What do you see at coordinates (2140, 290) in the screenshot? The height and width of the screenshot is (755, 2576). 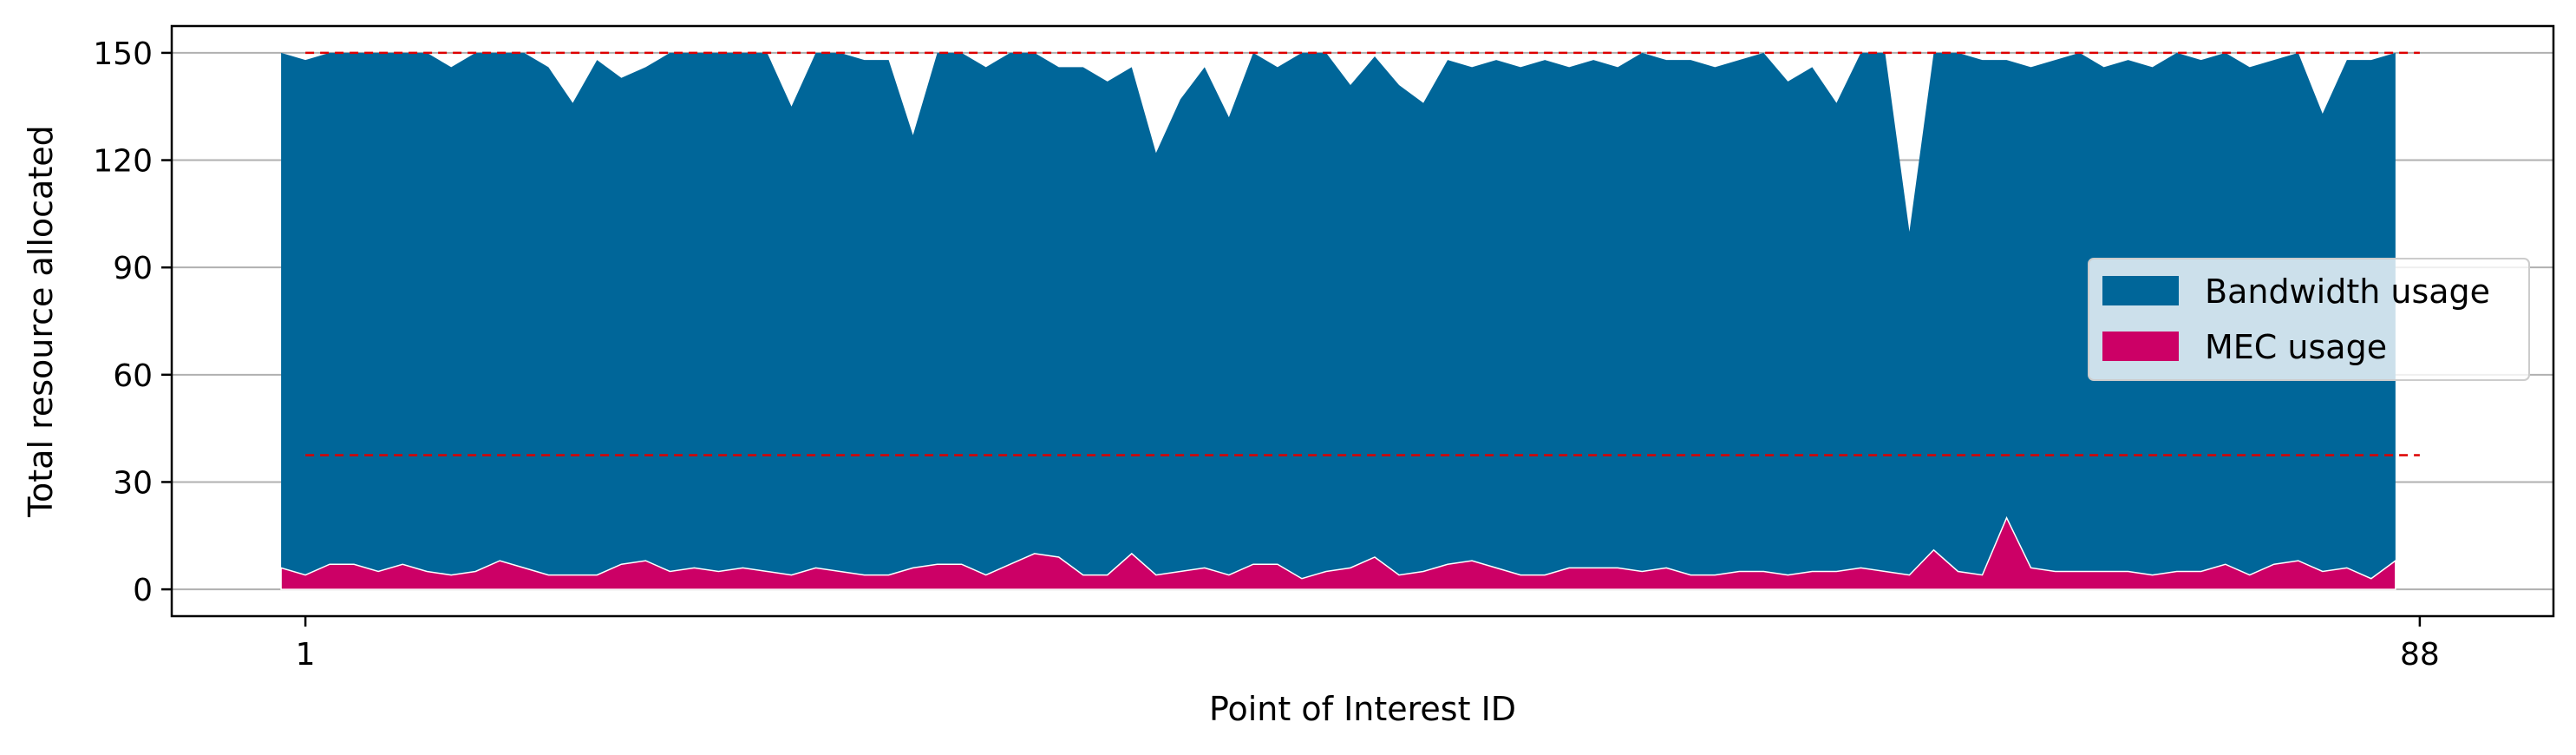 I see `legend-swatch-bandwidth` at bounding box center [2140, 290].